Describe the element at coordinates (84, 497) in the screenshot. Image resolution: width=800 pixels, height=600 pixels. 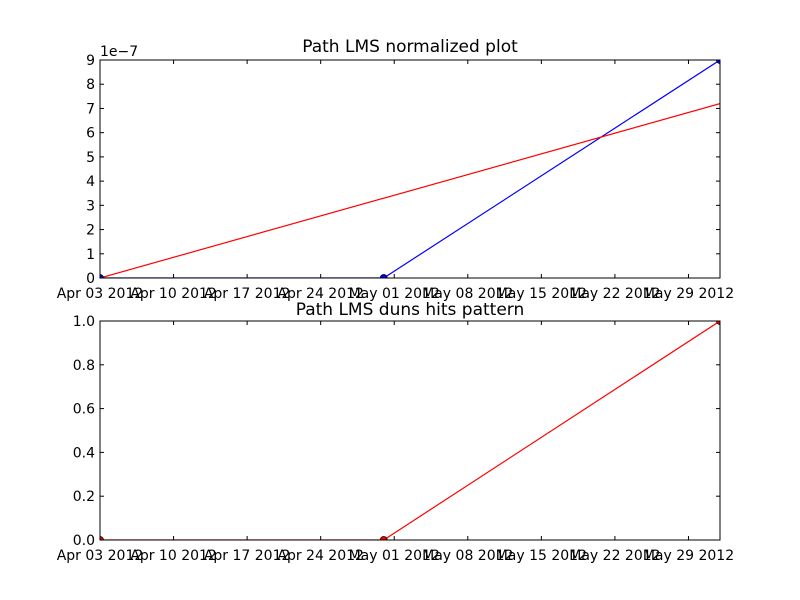
I see `y-tick-label: 0.2` at that location.